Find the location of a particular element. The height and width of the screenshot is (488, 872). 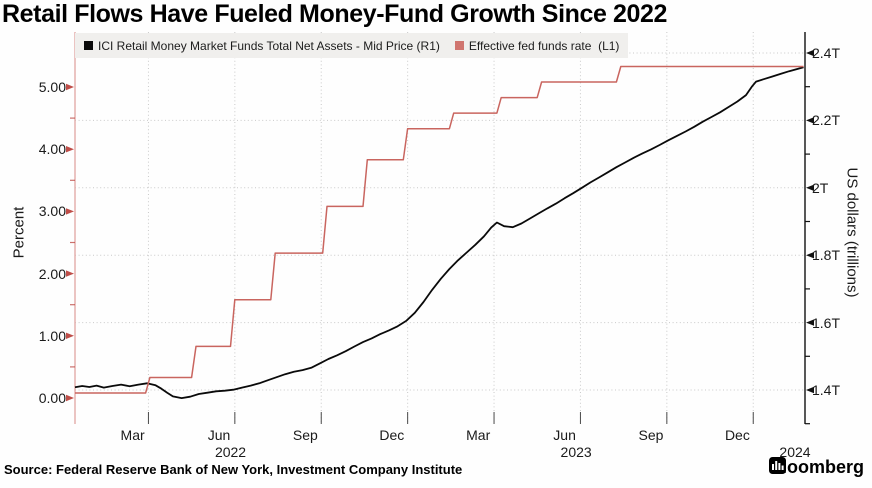

right-axis-tick-label: 1.4T is located at coordinates (826, 390).